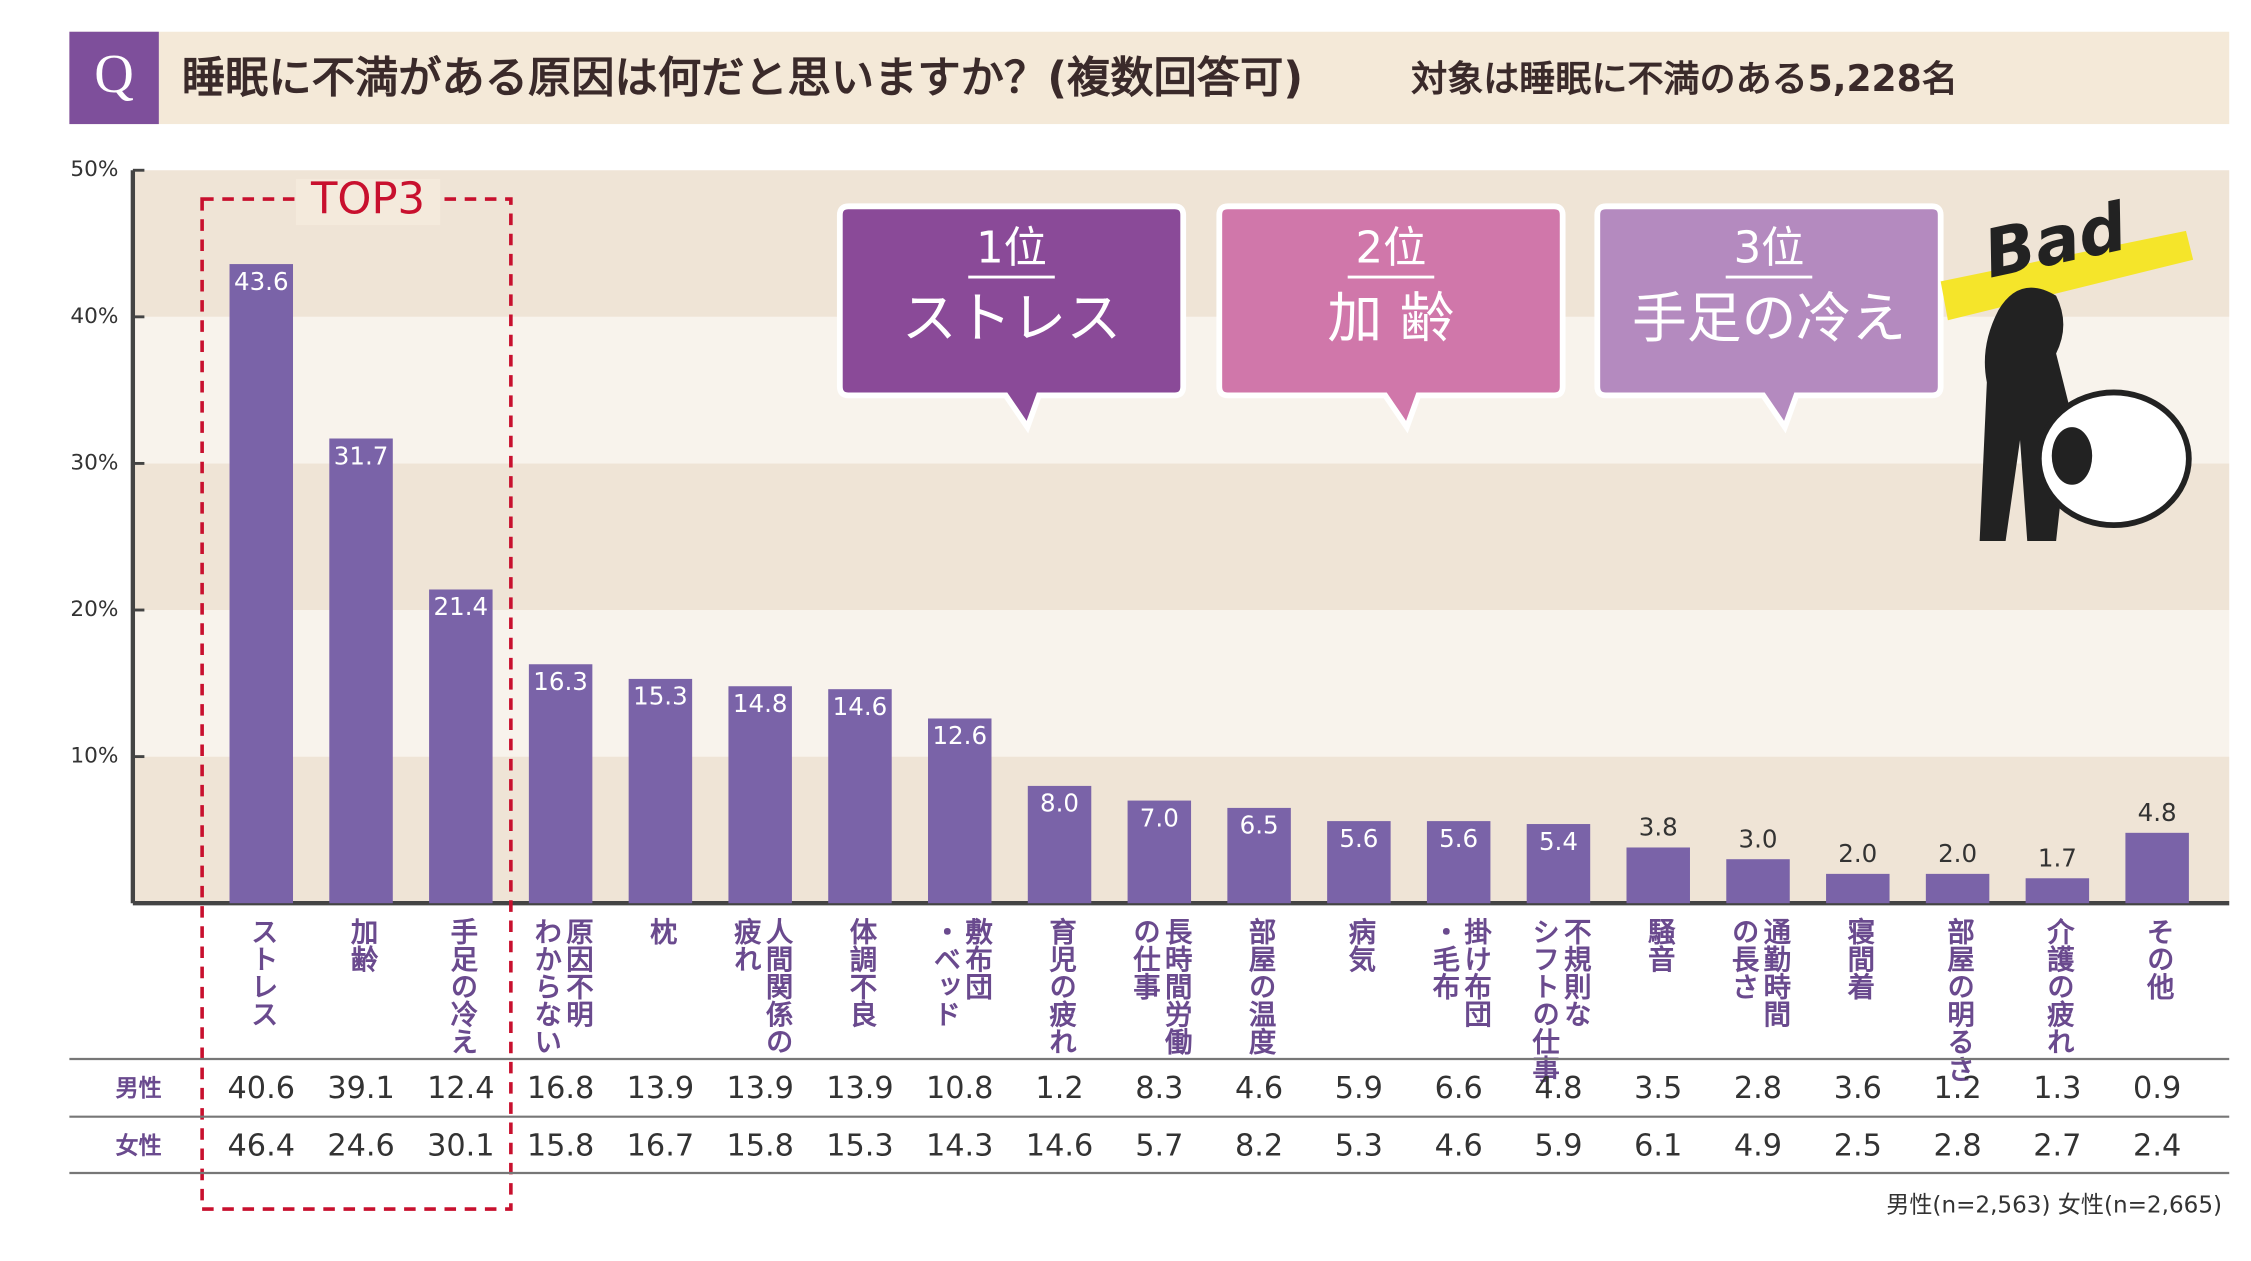  Describe the element at coordinates (1059, 1146) in the screenshot. I see `table-cell: 14.6` at that location.